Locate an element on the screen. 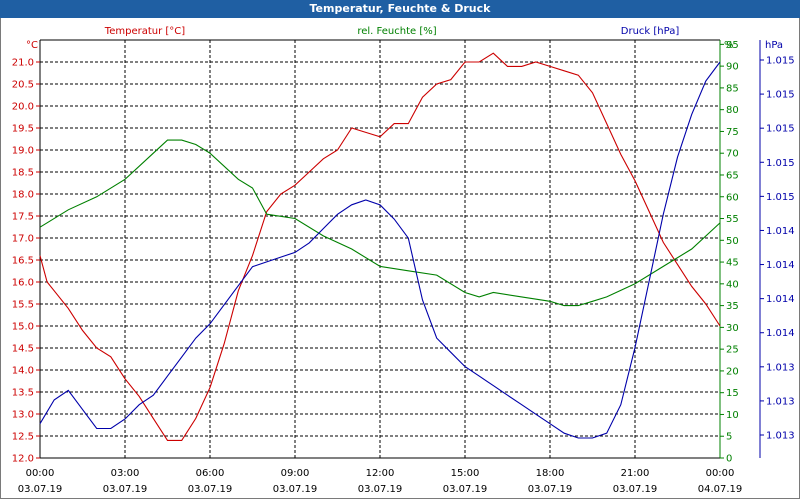 The height and width of the screenshot is (500, 800). humidity-tick-label: 60 is located at coordinates (732, 197).